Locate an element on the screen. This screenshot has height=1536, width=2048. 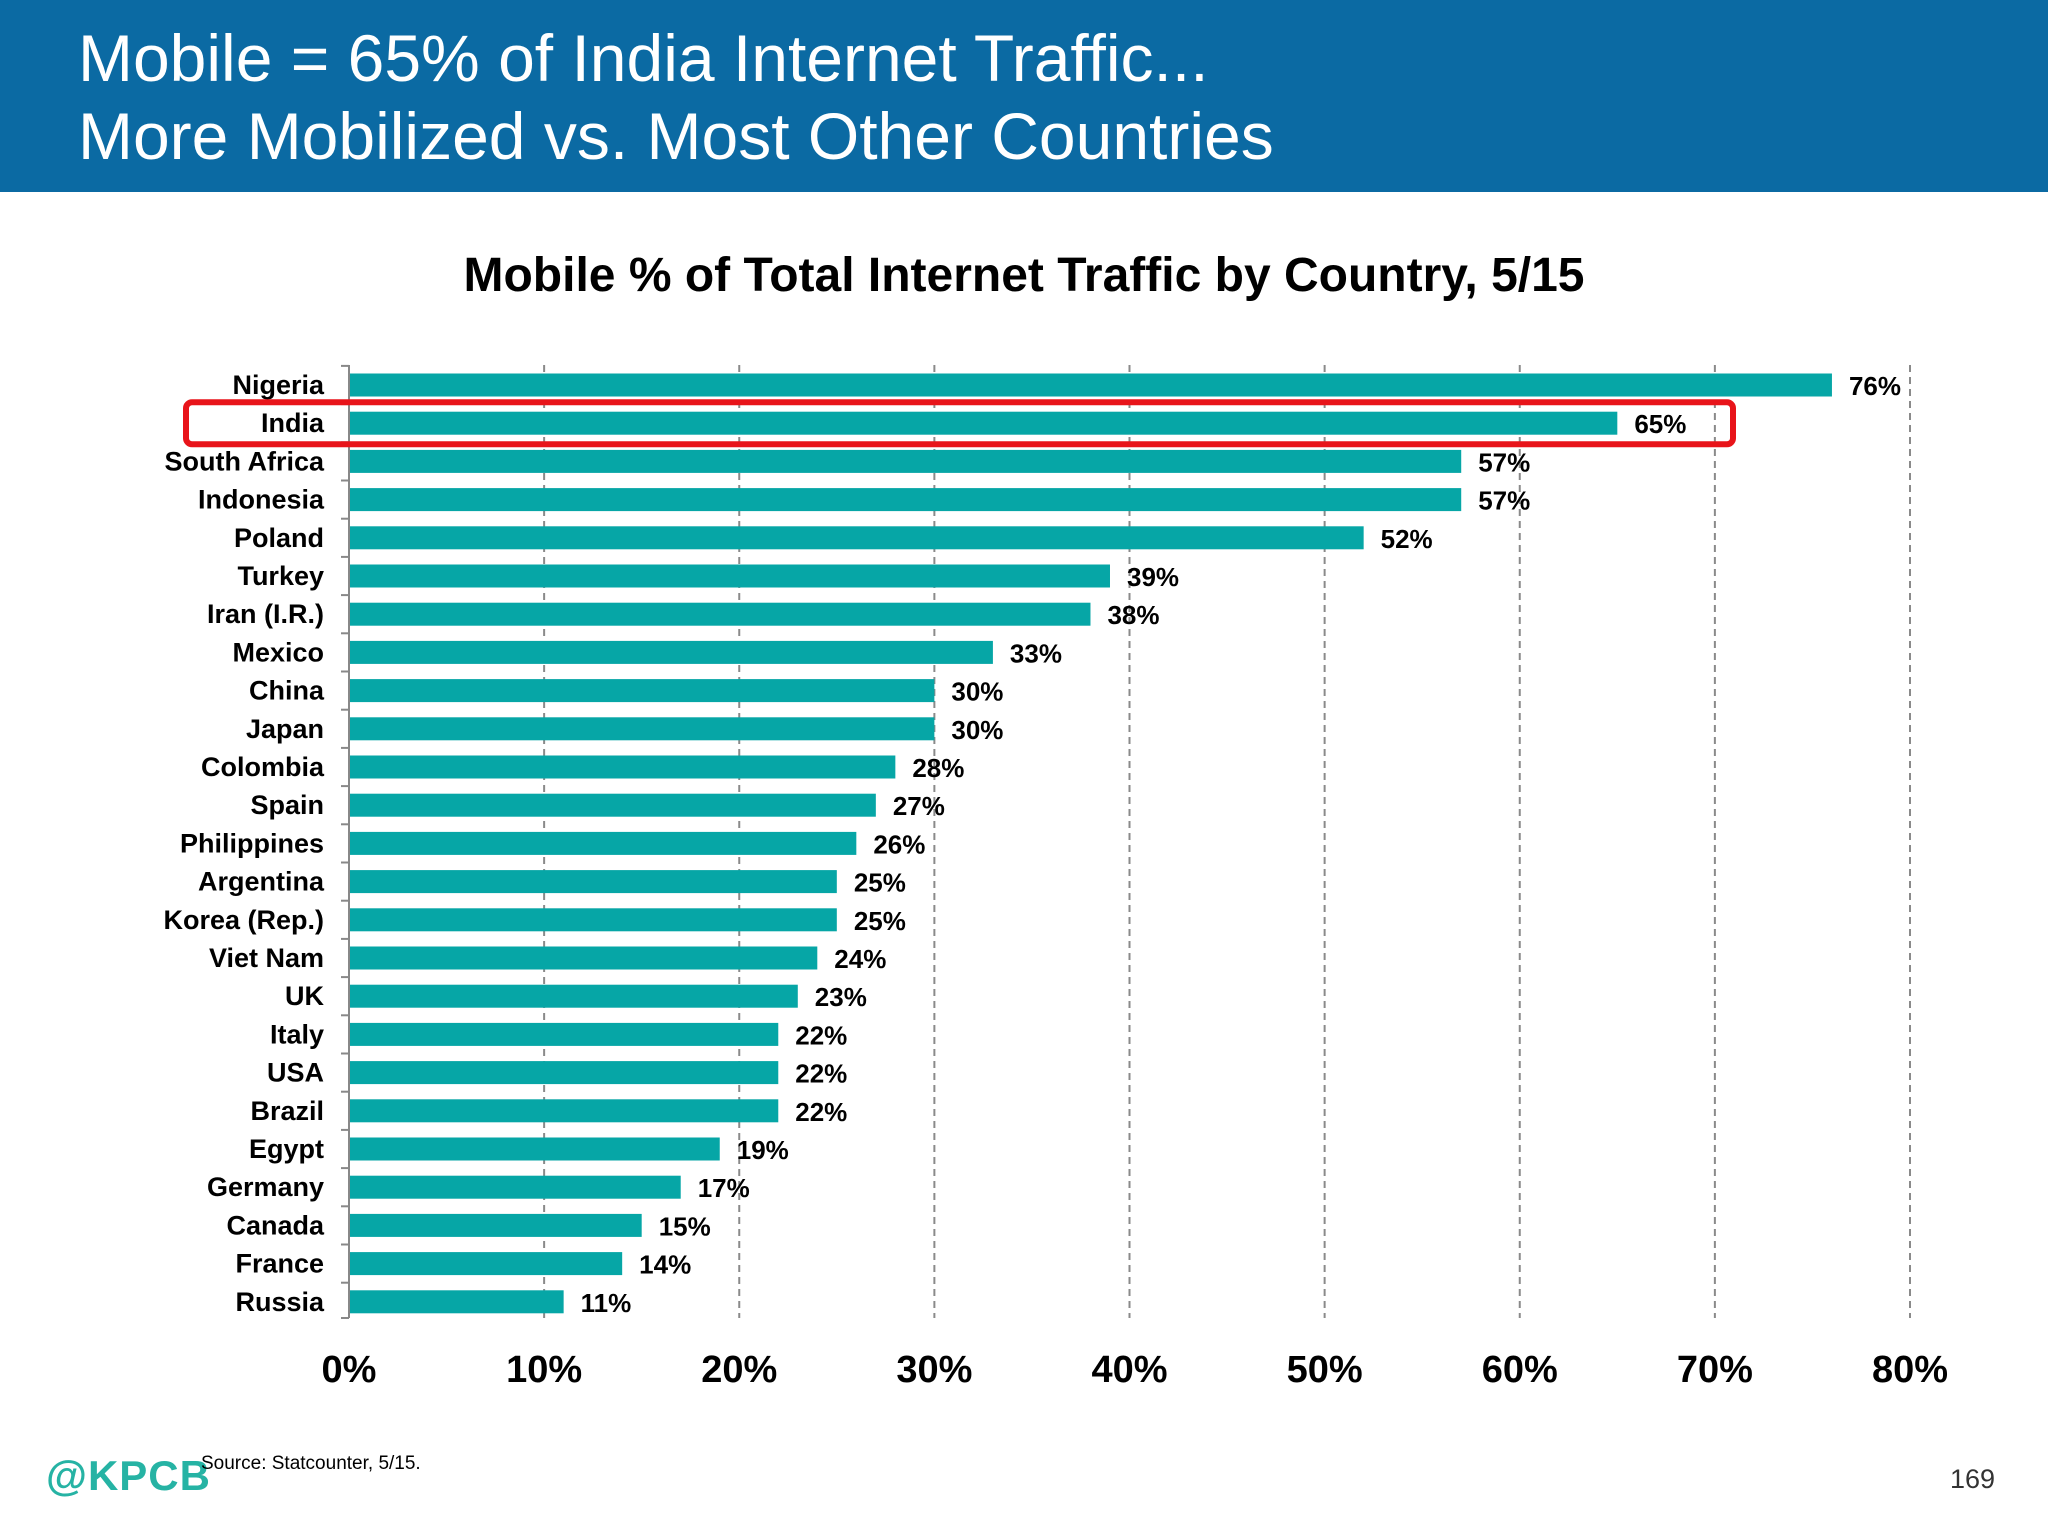
category-label: Korea (Rep.) is located at coordinates (243, 920).